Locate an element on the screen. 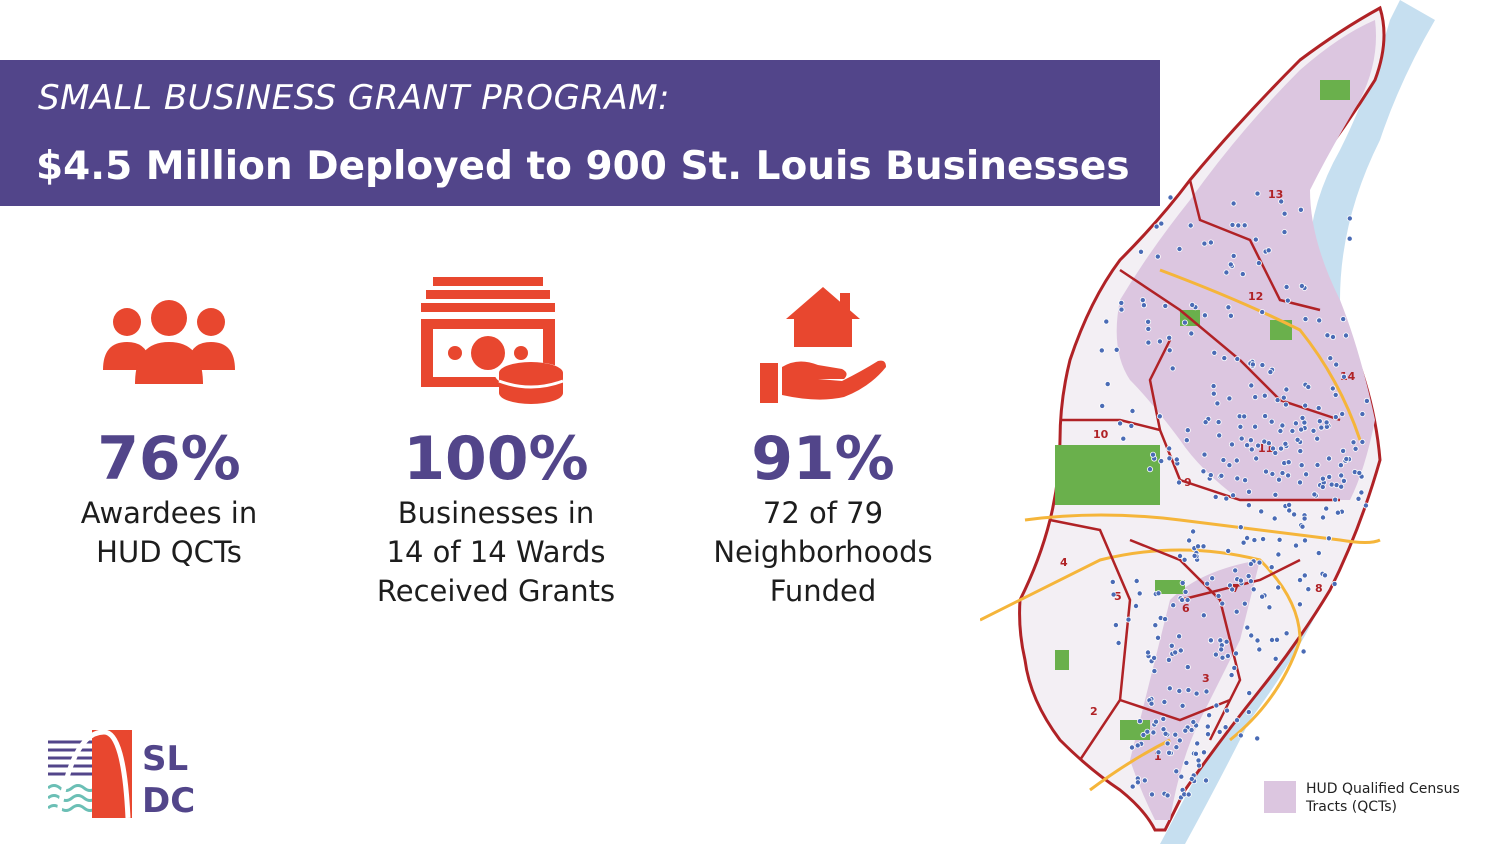 The width and height of the screenshot is (1500, 844). ward-label: 5 is located at coordinates (1118, 596).